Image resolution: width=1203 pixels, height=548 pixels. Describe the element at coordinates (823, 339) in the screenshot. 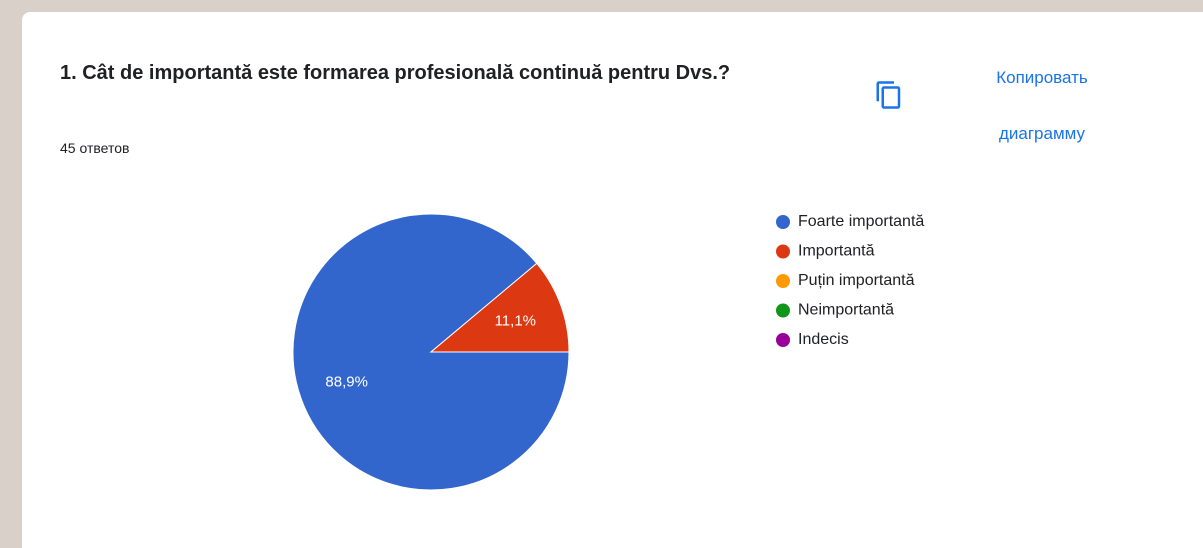

I see `legend-label: Indecis` at that location.